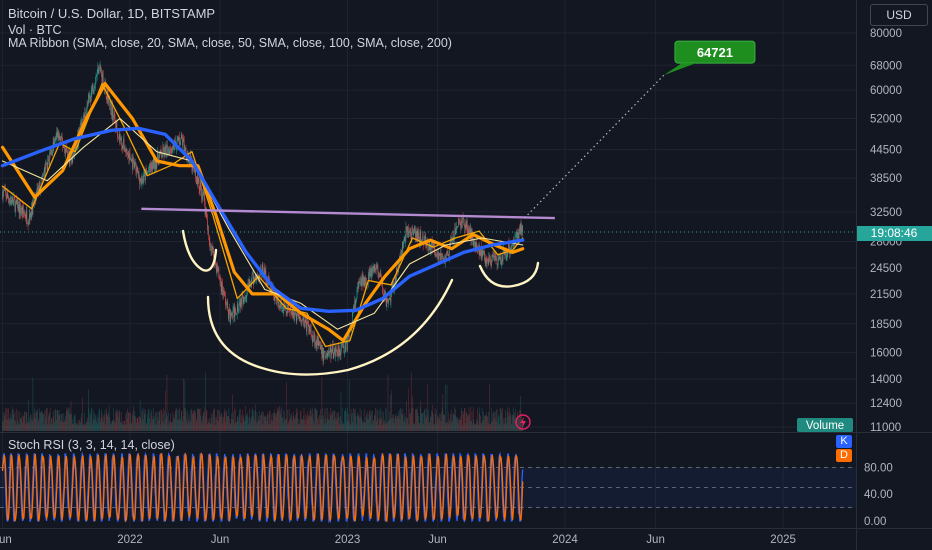 Image resolution: width=932 pixels, height=550 pixels. What do you see at coordinates (565, 540) in the screenshot?
I see `x-tick-label: 2024` at bounding box center [565, 540].